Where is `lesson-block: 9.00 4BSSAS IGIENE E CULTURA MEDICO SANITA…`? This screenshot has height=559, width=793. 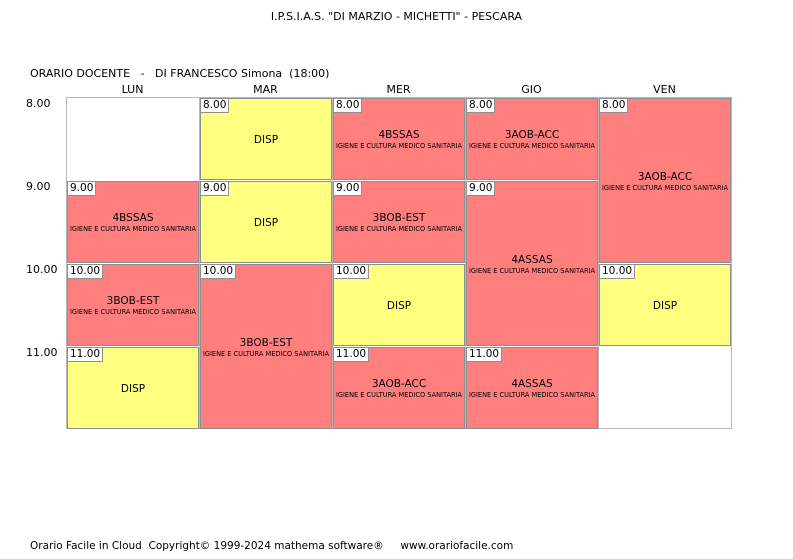
lesson-block: 9.00 4BSSAS IGIENE E CULTURA MEDICO SANITA… is located at coordinates (133, 222).